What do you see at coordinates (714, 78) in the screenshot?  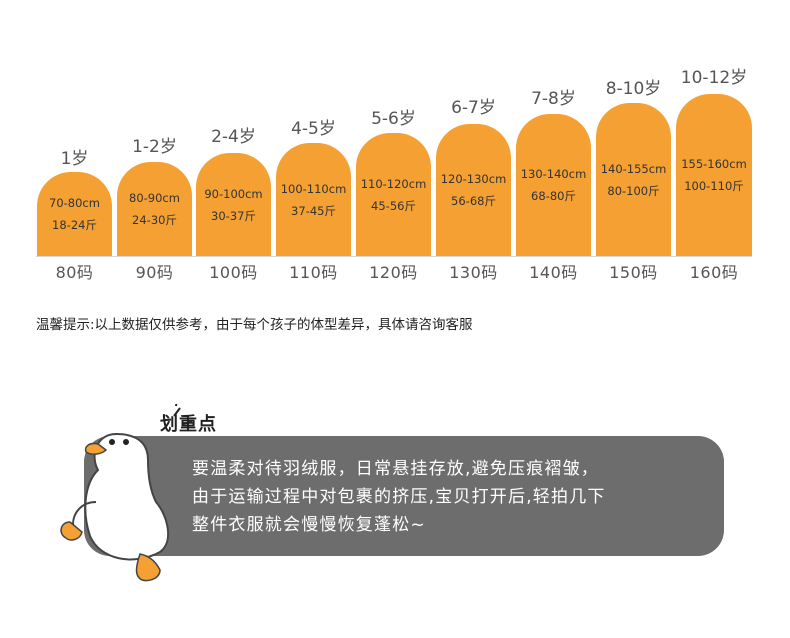 I see `age-label: 10-12岁` at bounding box center [714, 78].